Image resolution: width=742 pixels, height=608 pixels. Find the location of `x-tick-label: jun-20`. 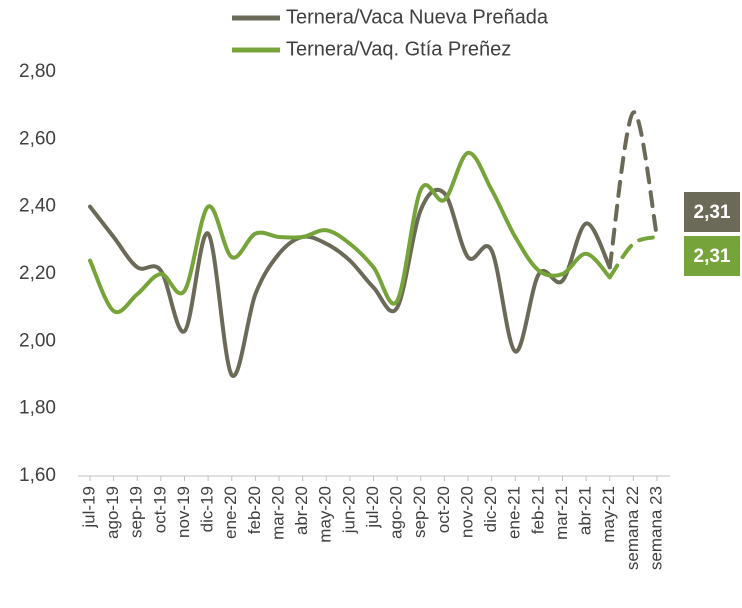

x-tick-label: jun-20 is located at coordinates (348, 510).